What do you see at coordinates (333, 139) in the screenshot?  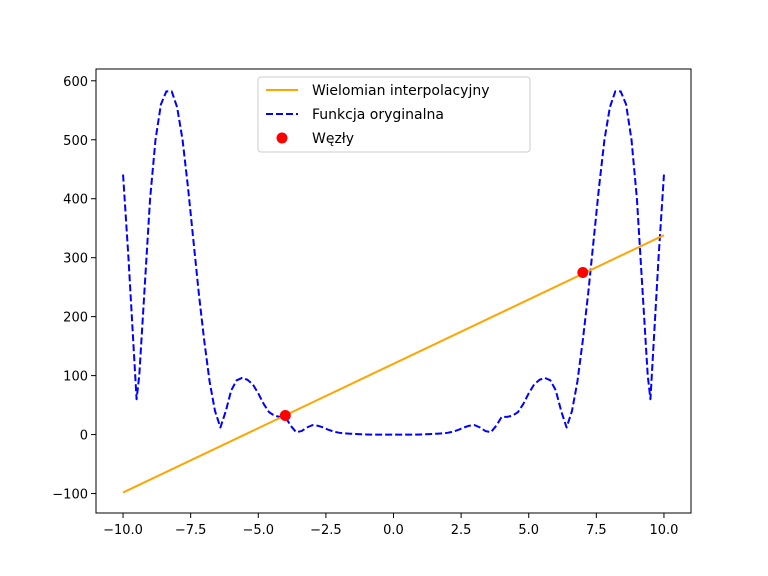 I see `legend-label-nodes: Węzły` at bounding box center [333, 139].